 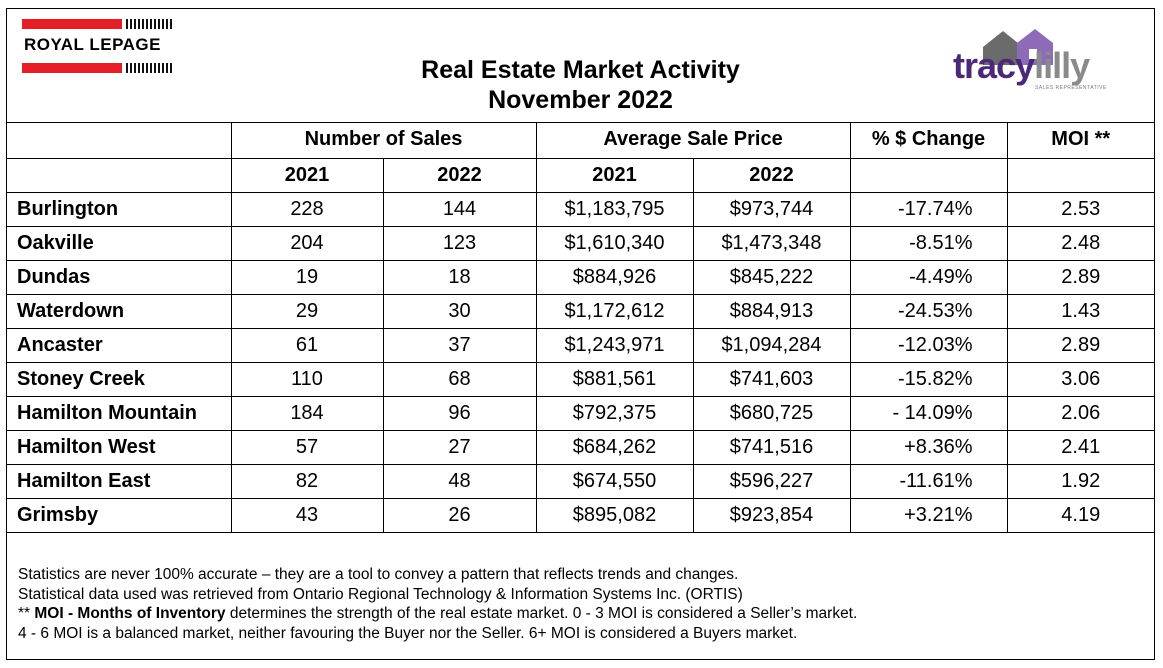 I want to click on tracy-lilly-logo: tracylilly SALES REPRESENTATIVE, so click(x=1043, y=59).